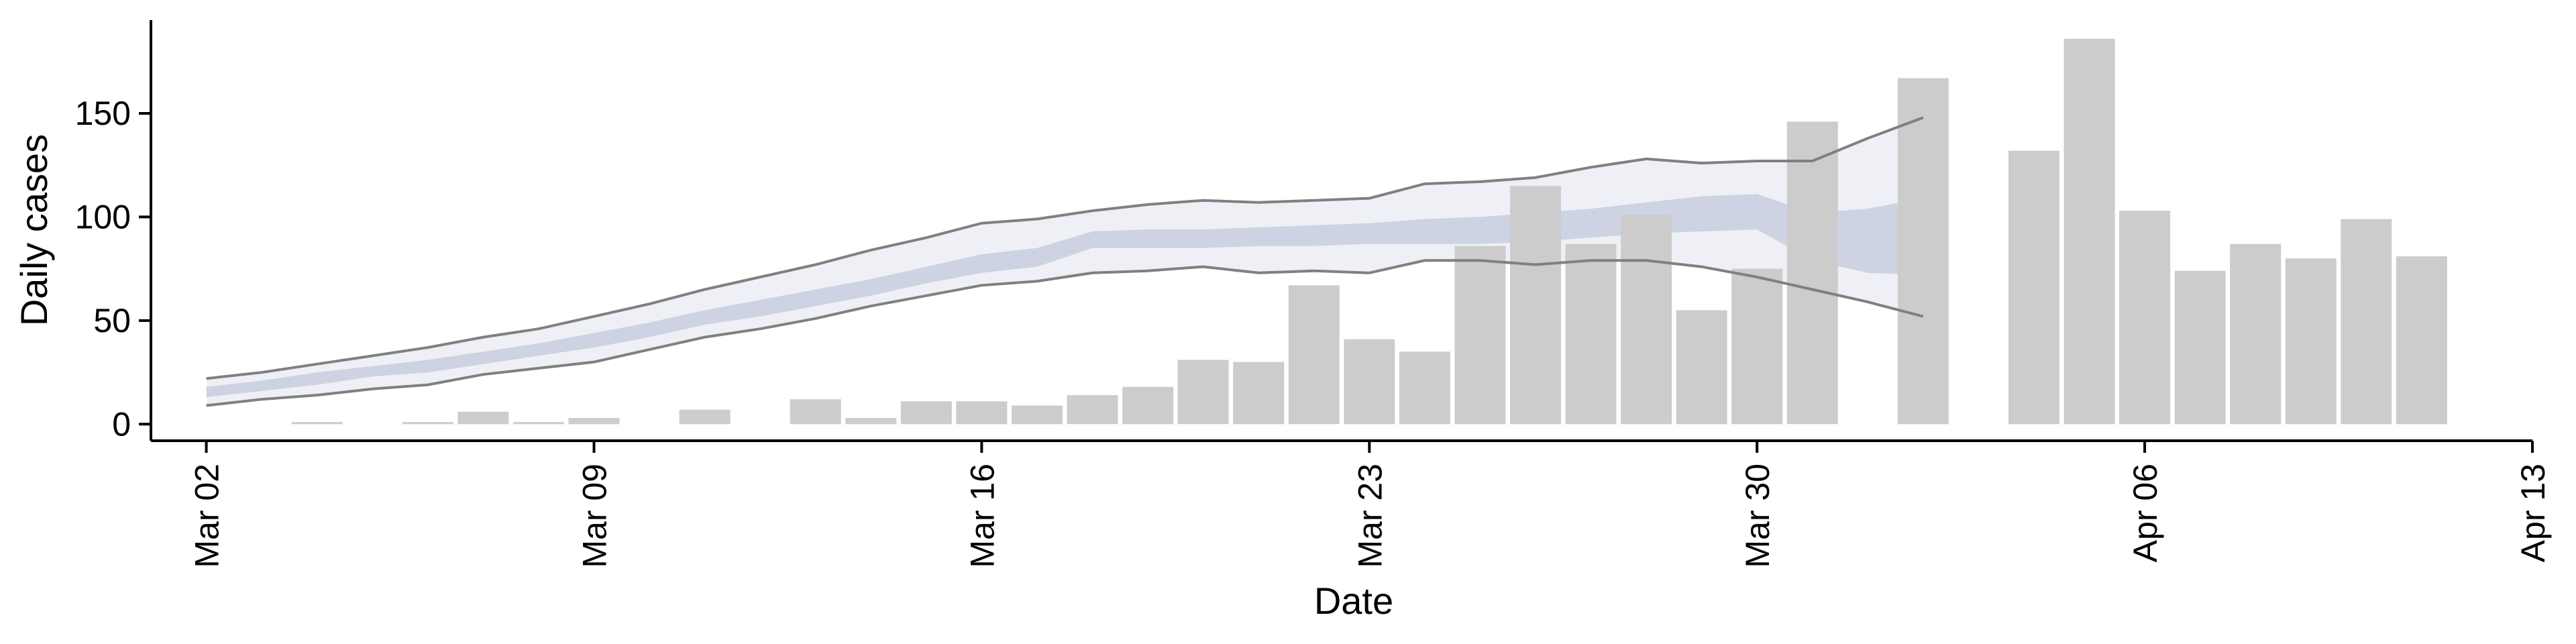 This screenshot has width=2576, height=644. What do you see at coordinates (2145, 513) in the screenshot?
I see `x-tick-label: Apr 06` at bounding box center [2145, 513].